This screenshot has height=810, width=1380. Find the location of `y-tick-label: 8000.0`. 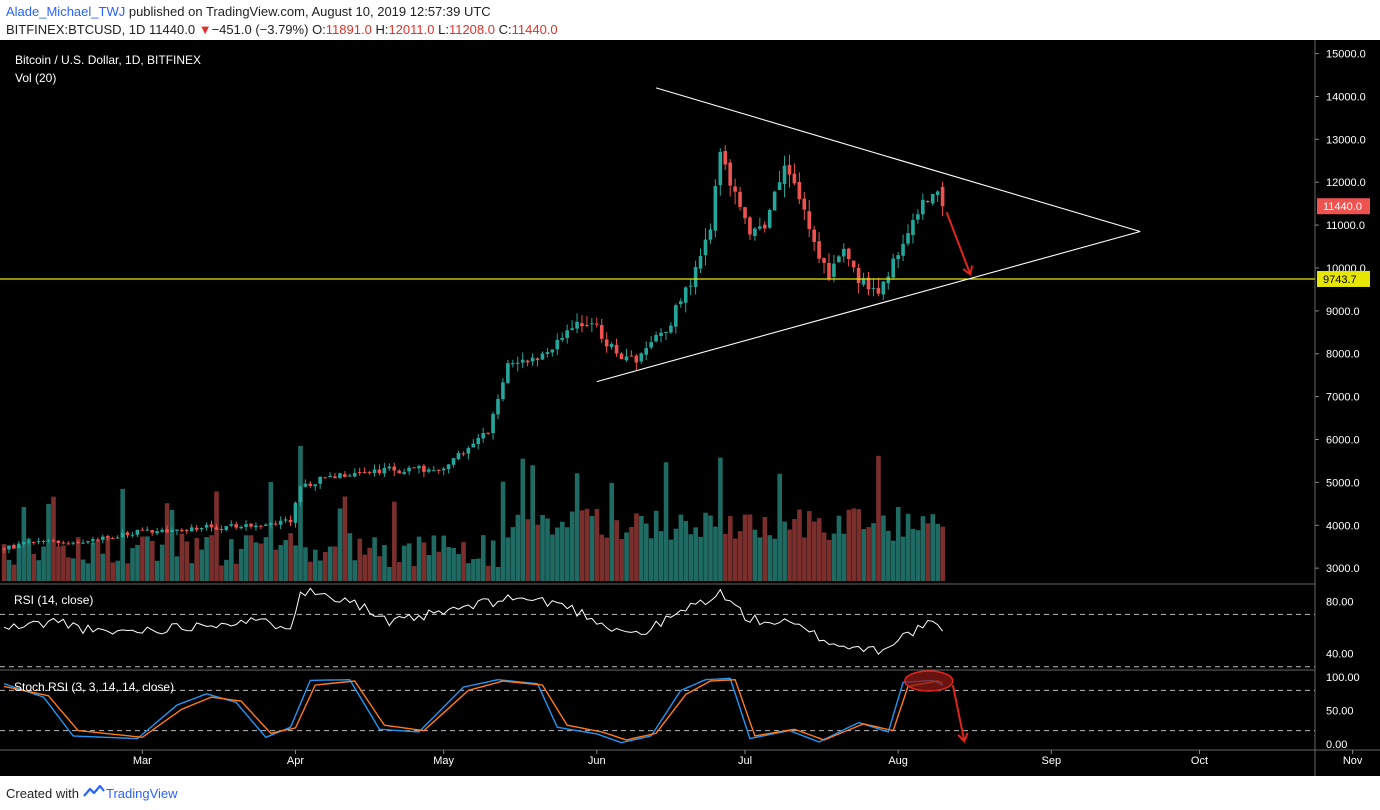

y-tick-label: 8000.0 is located at coordinates (1343, 355).